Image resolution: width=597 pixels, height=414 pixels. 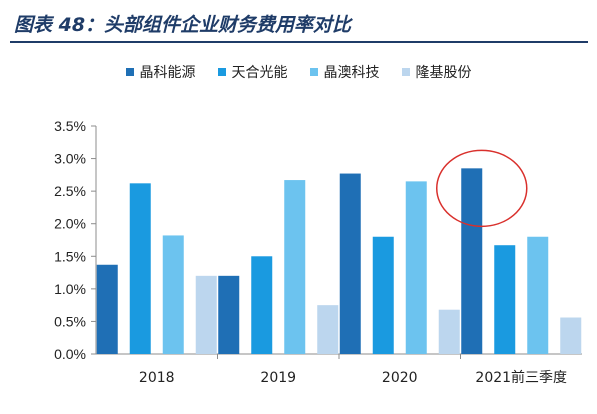 I want to click on title-underline, so click(x=299, y=42).